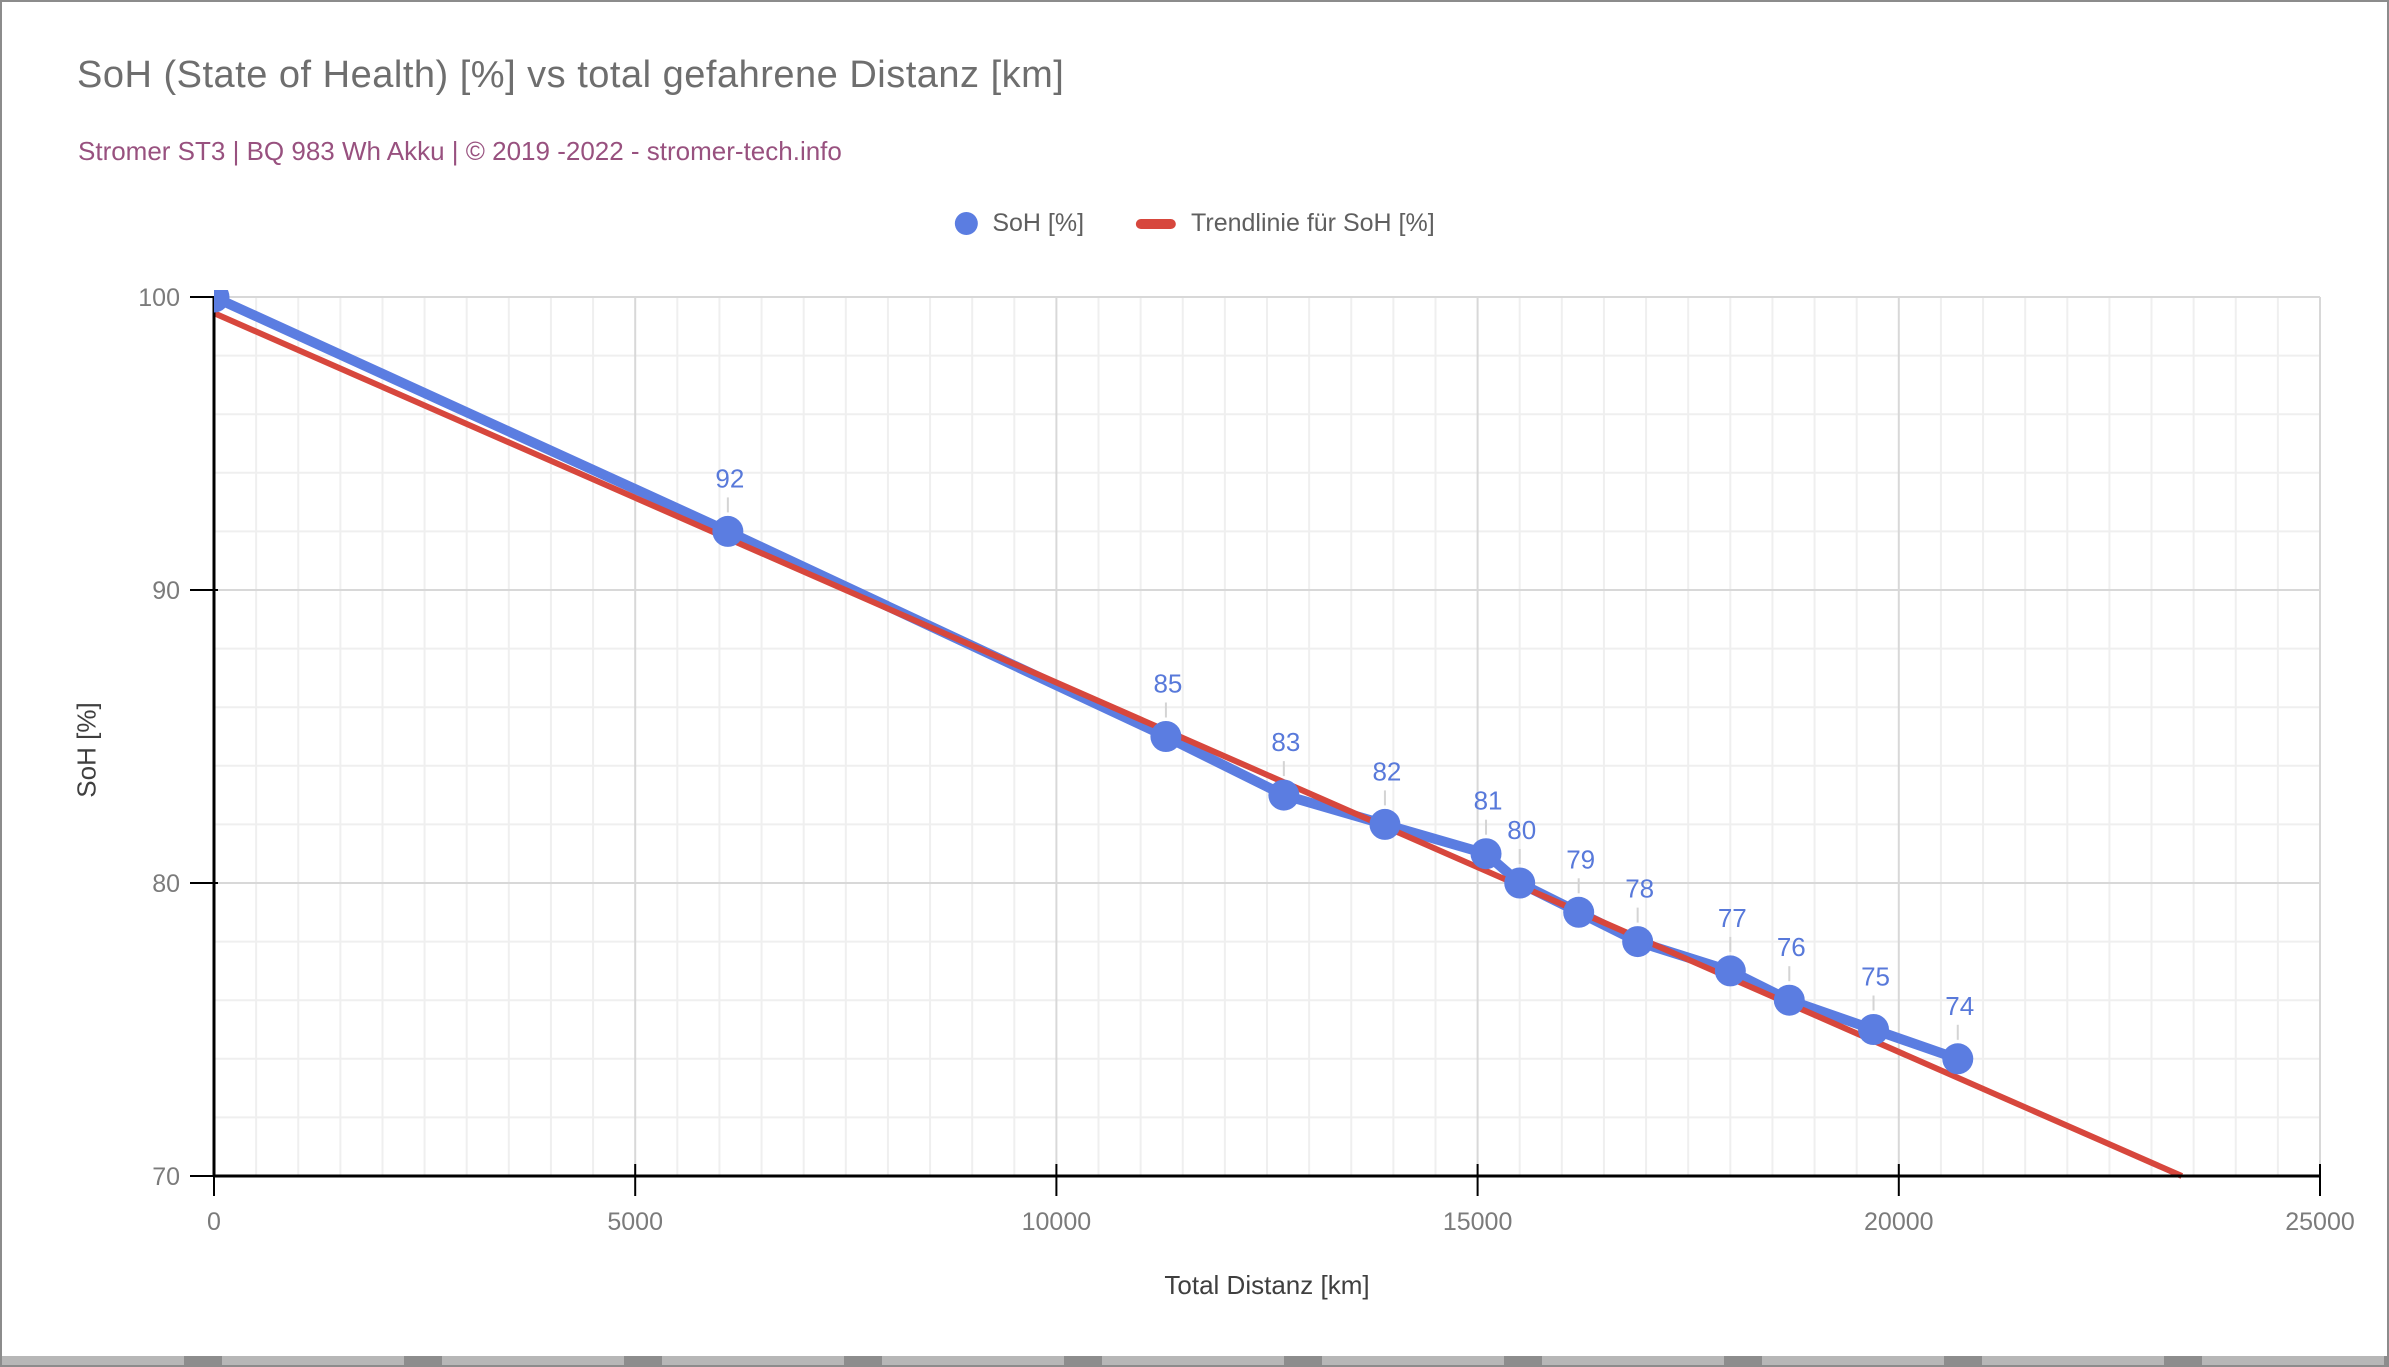 This screenshot has height=1367, width=2389. I want to click on legend-label-soh: SoH [%], so click(1038, 223).